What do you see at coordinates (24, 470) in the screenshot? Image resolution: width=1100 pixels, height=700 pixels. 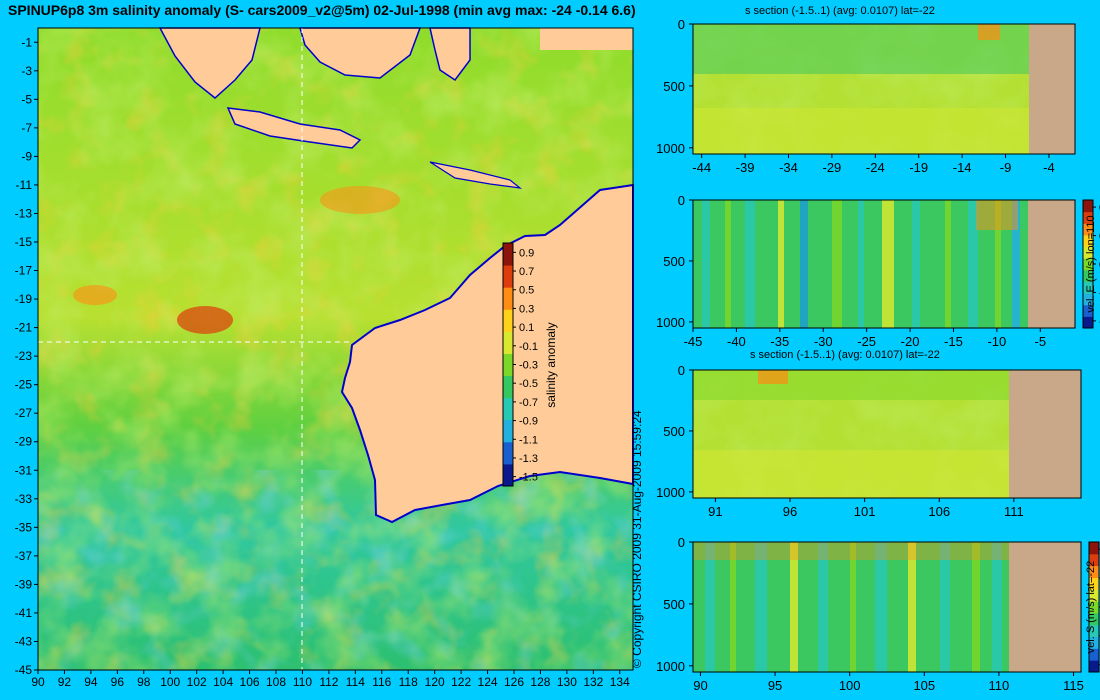 I see `map-y-tick: -31` at bounding box center [24, 470].